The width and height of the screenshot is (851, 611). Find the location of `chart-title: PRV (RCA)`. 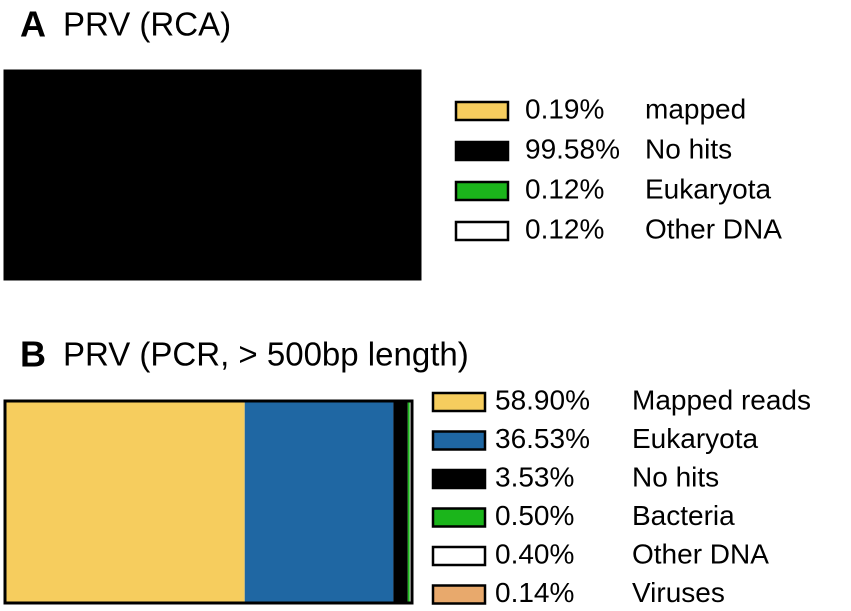

chart-title: PRV (RCA) is located at coordinates (147, 24).